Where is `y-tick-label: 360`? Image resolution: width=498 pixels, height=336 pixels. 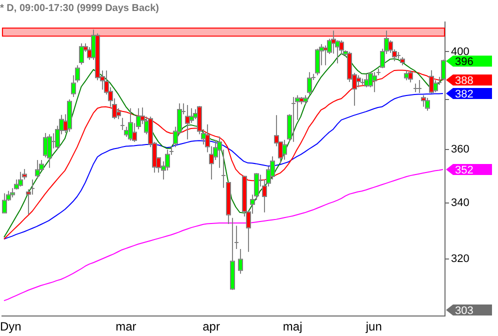
y-tick-label: 360 is located at coordinates (460, 150).